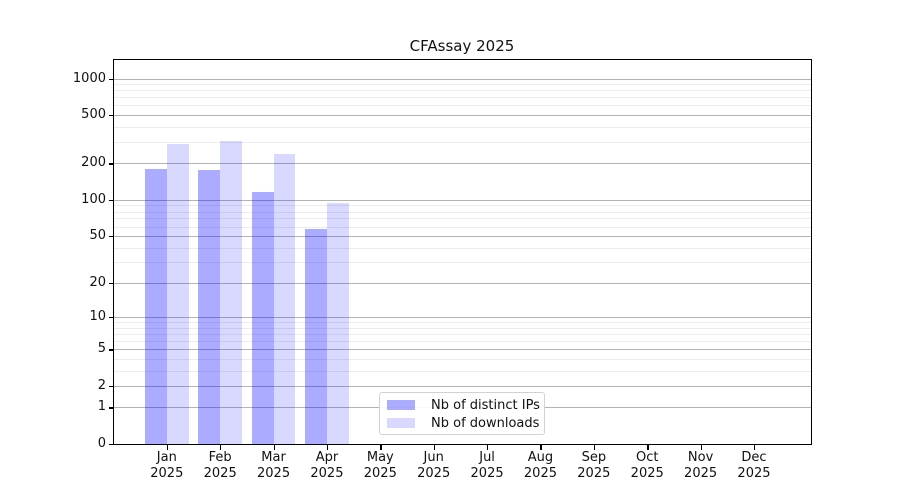 Image resolution: width=900 pixels, height=500 pixels. Describe the element at coordinates (381, 447) in the screenshot. I see `x-tick-may` at that location.